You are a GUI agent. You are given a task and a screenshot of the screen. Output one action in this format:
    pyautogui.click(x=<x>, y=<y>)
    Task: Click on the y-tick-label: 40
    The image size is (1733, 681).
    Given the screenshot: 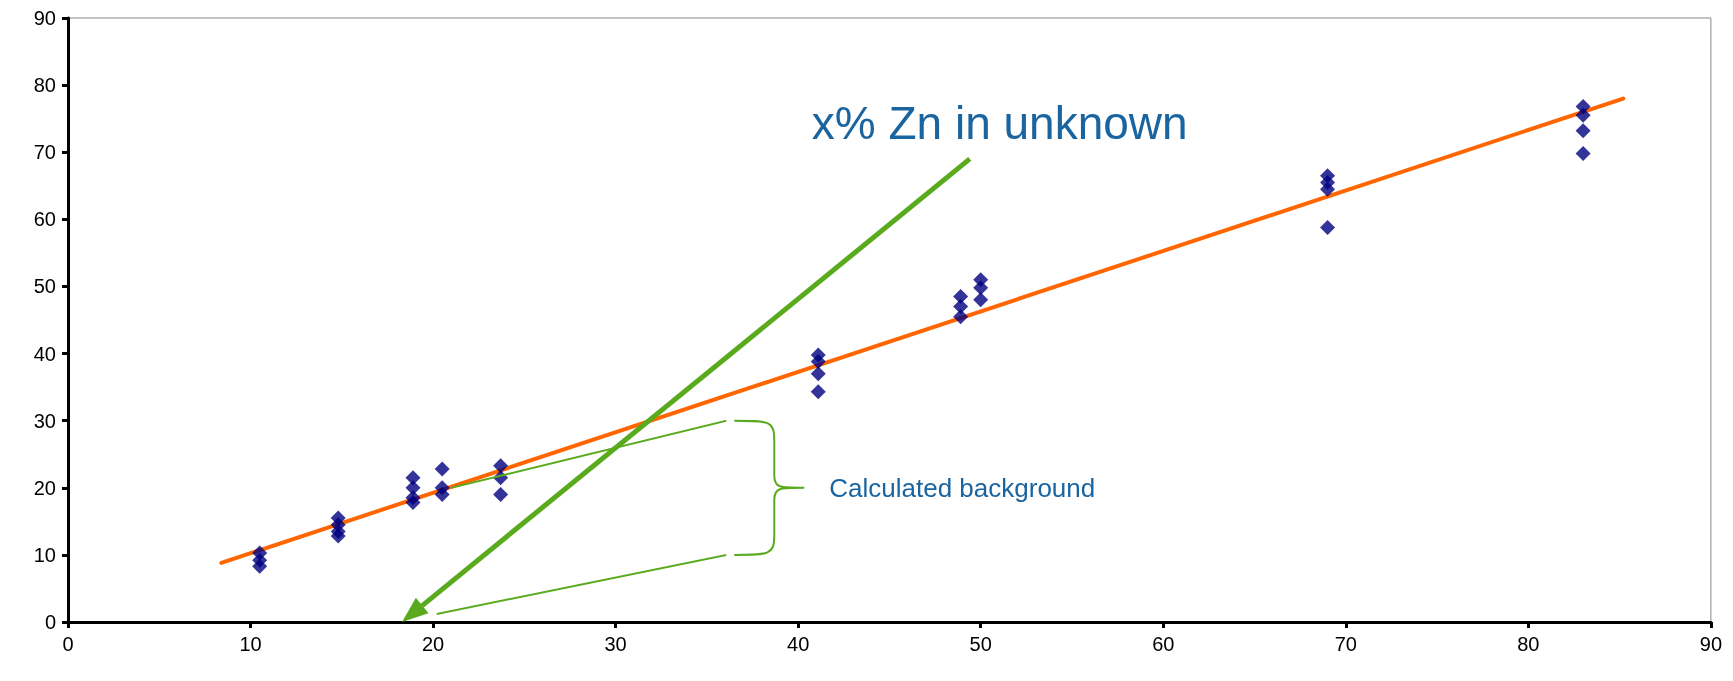 What is the action you would take?
    pyautogui.click(x=44, y=353)
    